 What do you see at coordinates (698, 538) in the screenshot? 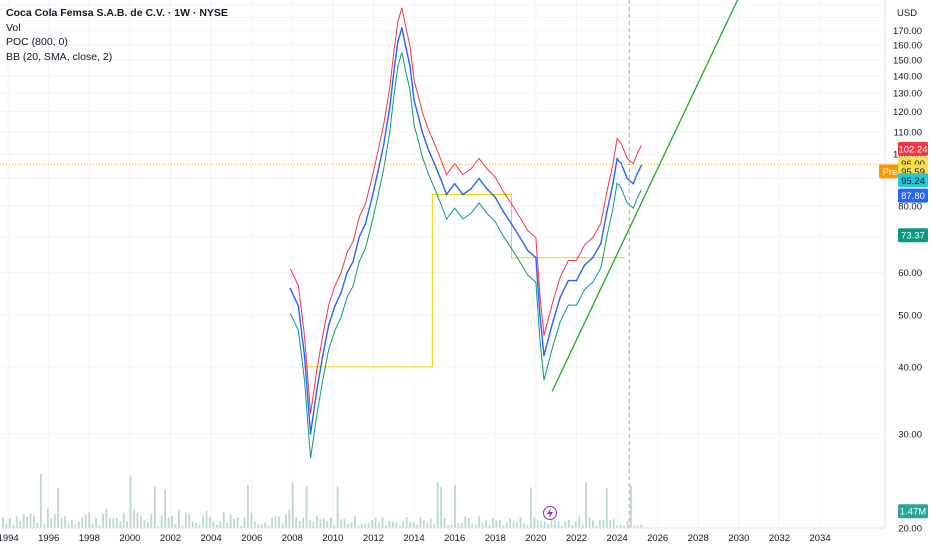
I see `x-tick-label: 2028` at bounding box center [698, 538].